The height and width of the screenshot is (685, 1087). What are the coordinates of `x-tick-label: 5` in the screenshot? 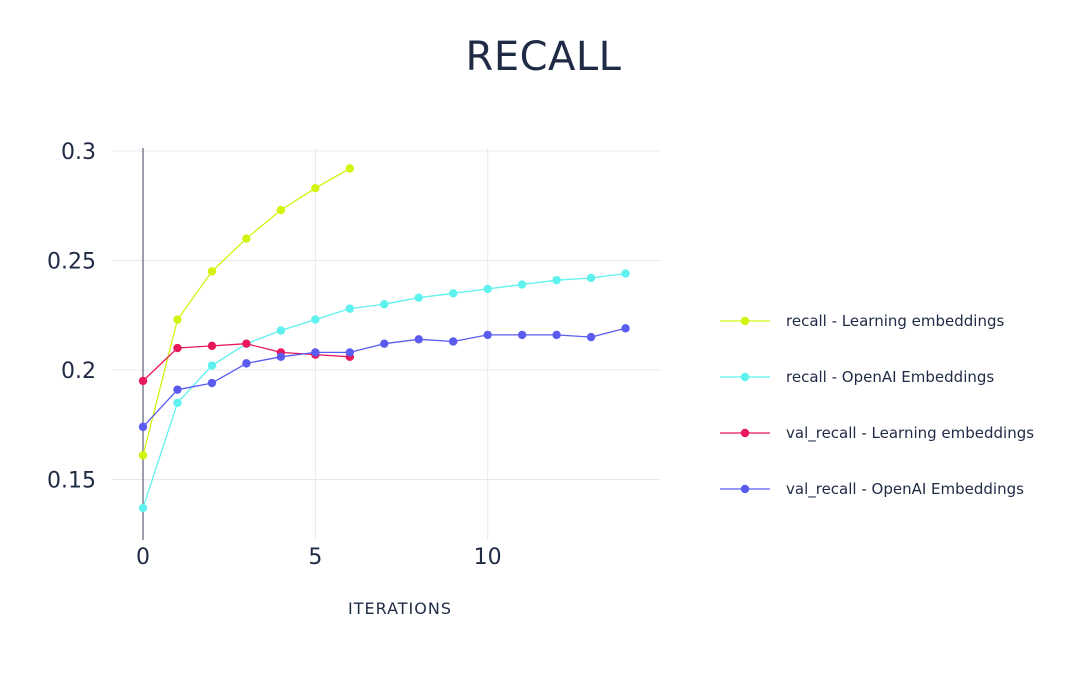 It's located at (315, 557).